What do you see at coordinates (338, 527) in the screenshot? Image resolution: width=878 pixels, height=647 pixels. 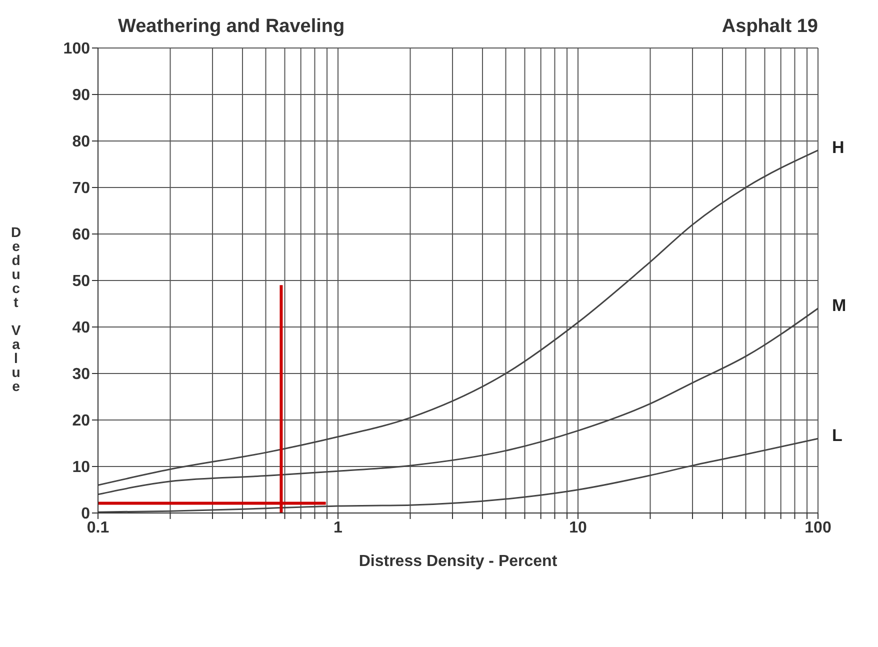 I see `x-tick-label: 1` at bounding box center [338, 527].